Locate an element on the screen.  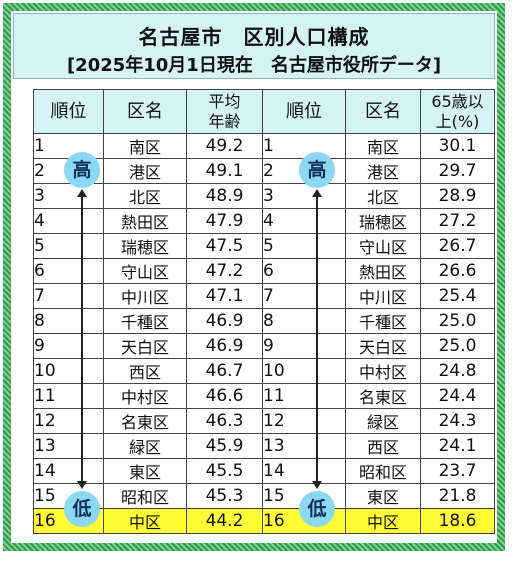
rank-cell: 4 is located at coordinates (304, 221).